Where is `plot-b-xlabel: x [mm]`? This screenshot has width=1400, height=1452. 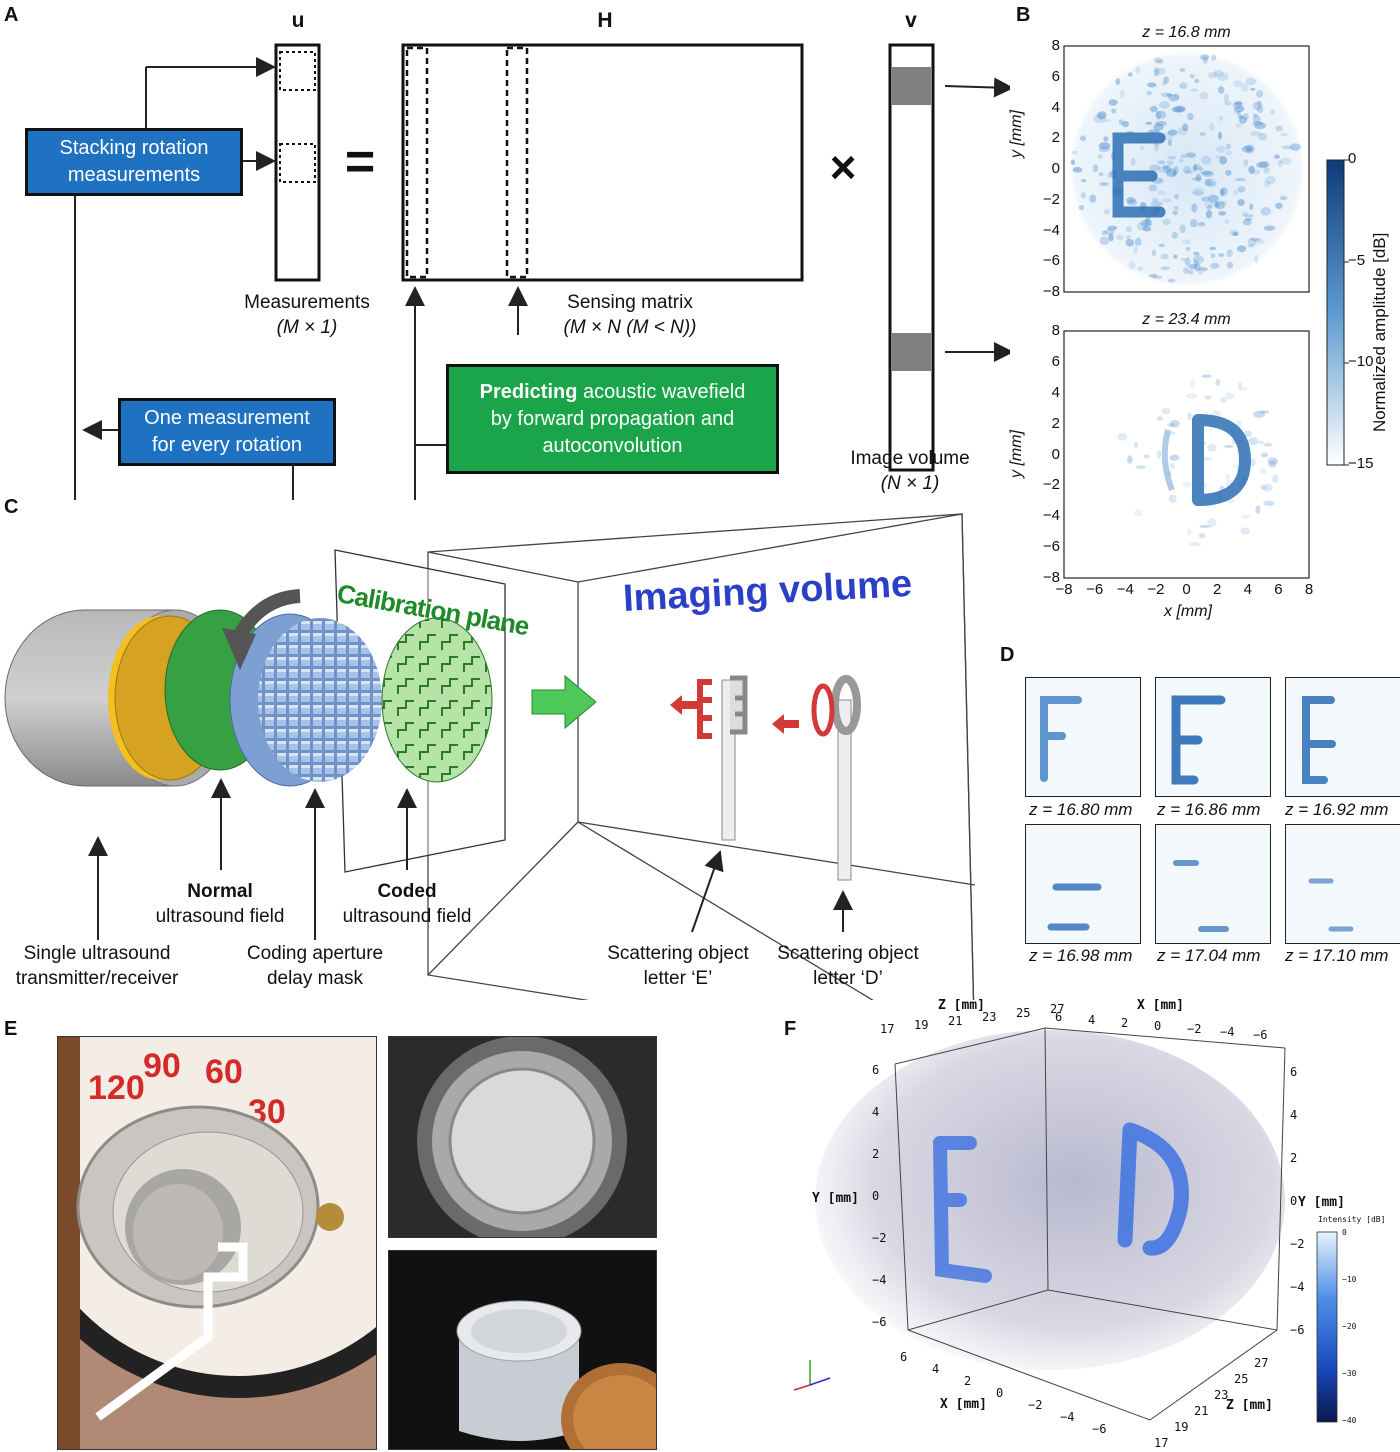
plot-b-xlabel: x [mm] is located at coordinates (1188, 611).